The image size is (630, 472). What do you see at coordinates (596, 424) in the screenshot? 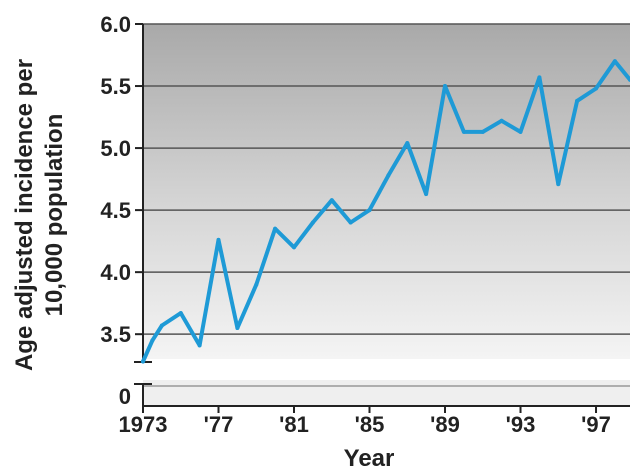
I see `x-tick-label: '97` at bounding box center [596, 424].